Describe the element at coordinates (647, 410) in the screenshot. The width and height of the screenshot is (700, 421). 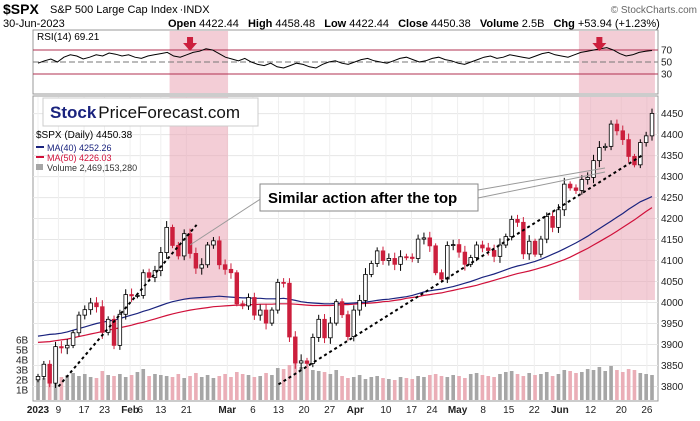
I see `time-tick-label: 26` at that location.